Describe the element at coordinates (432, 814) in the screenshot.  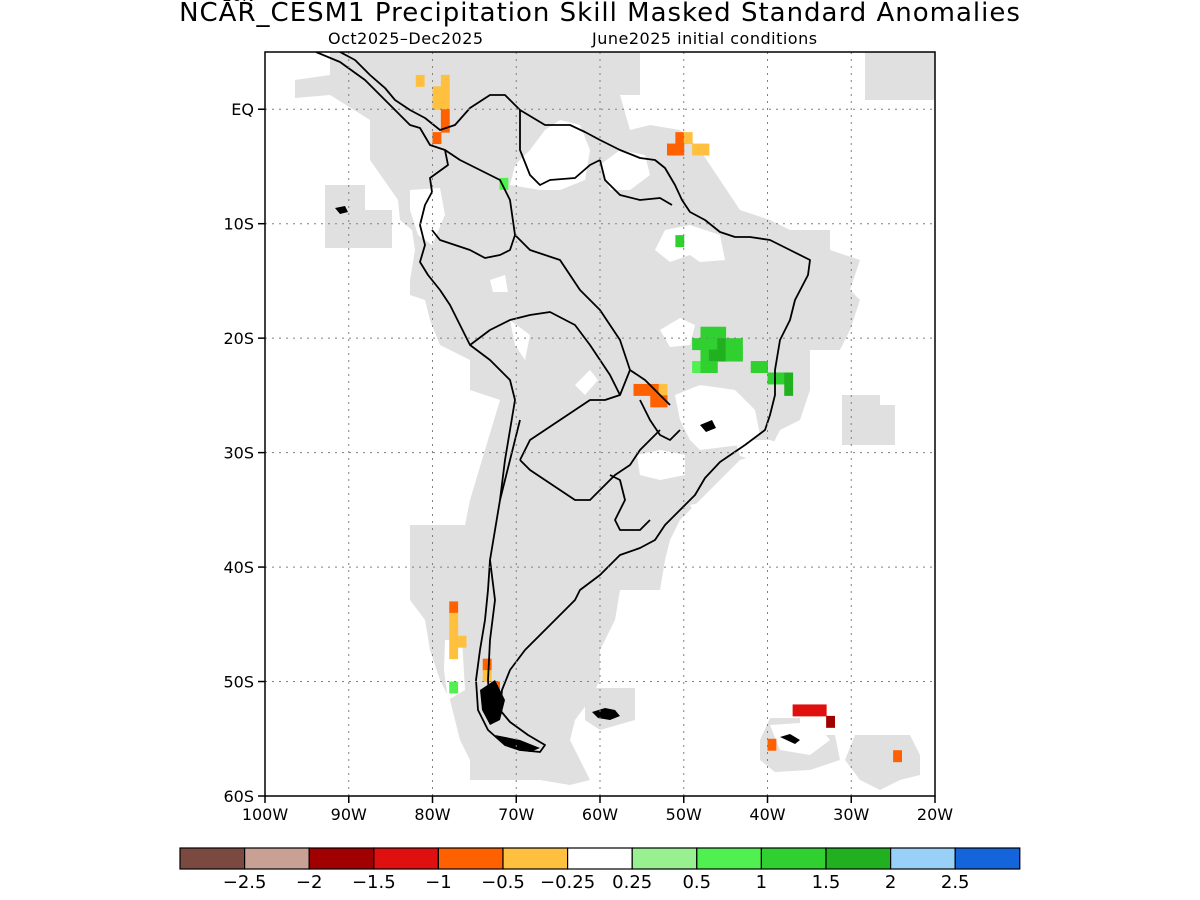
I see `lon-tick-label: 80W` at that location.